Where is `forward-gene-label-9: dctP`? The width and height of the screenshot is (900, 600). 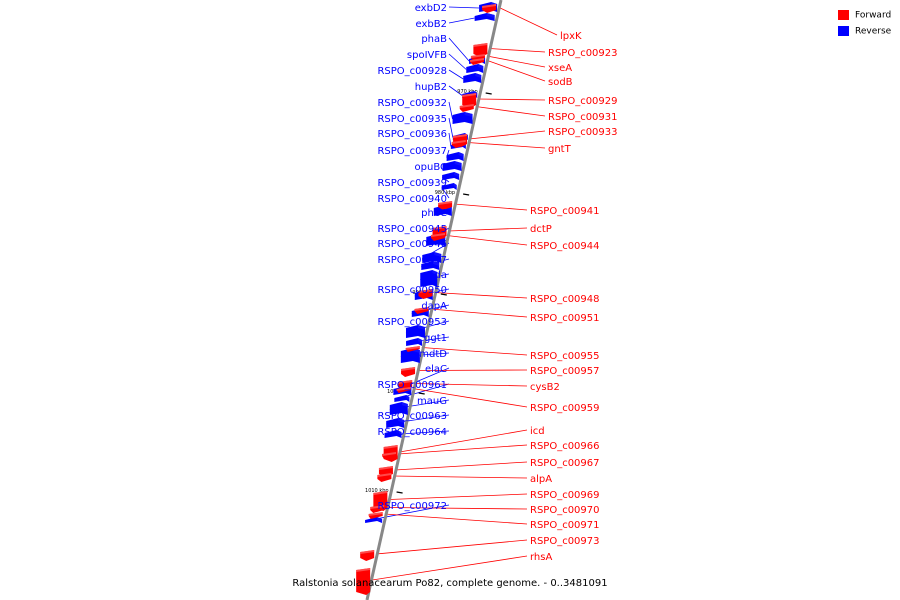
forward-gene-label-9: dctP is located at coordinates (541, 229).